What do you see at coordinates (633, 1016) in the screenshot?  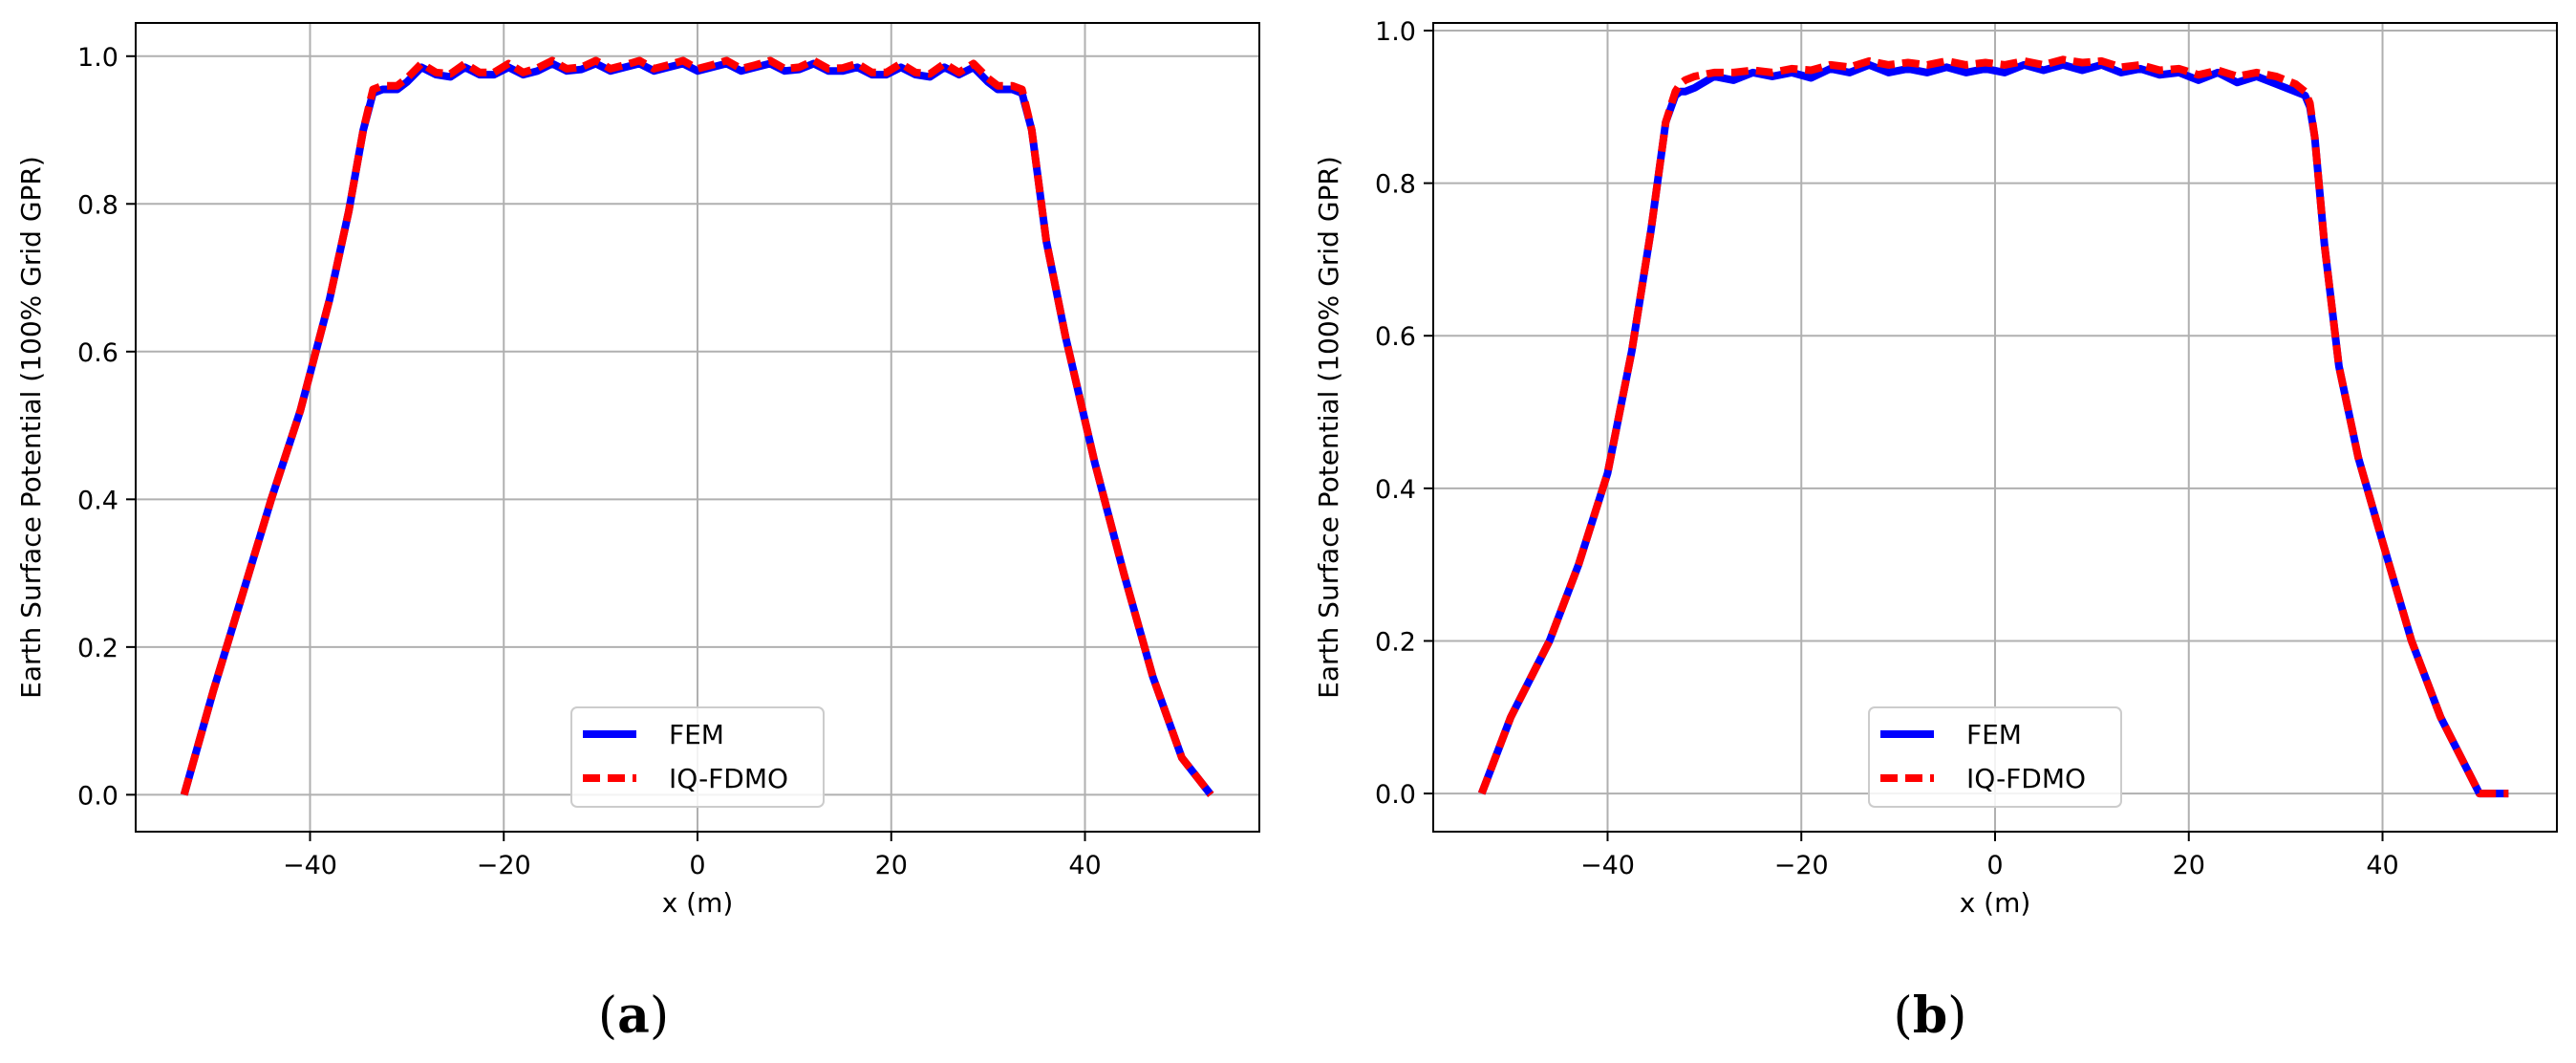 I see `panel-caption-a: (a)` at bounding box center [633, 1016].